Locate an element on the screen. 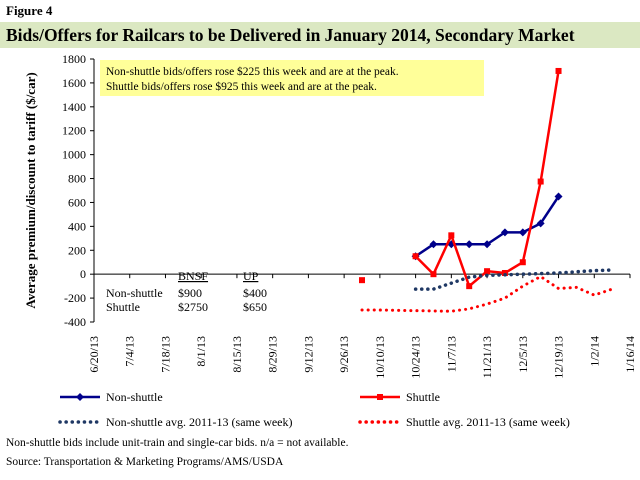 This screenshot has width=640, height=480. table-cell: $2750 is located at coordinates (193, 307).